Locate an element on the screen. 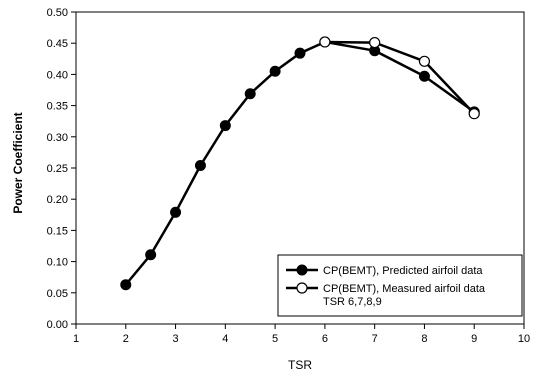 This screenshot has width=538, height=376. legend-label-predicted: CP(BEMT), Predicted airfoil data is located at coordinates (403, 271).